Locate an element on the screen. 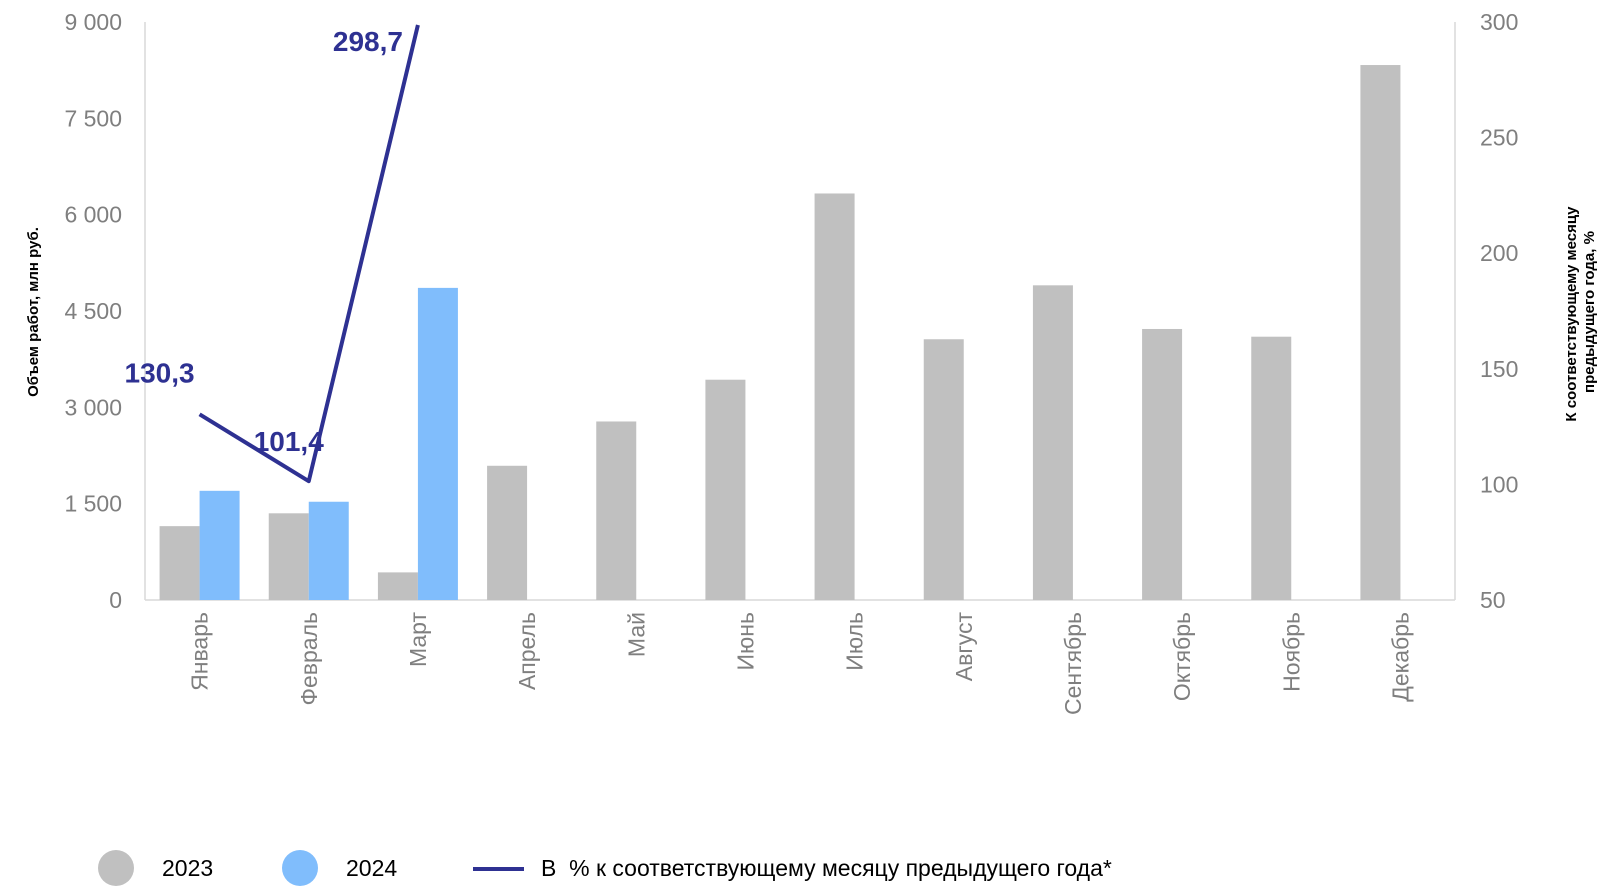  line-series-group is located at coordinates (309, 254).